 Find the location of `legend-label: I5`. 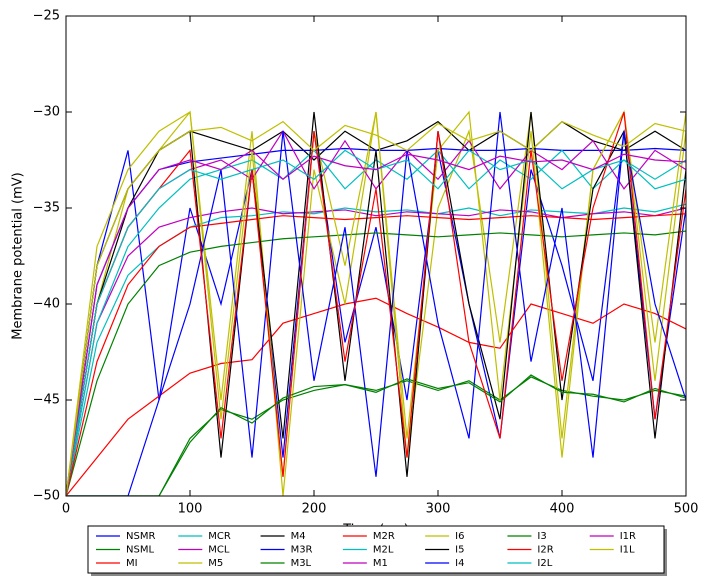

legend-label: I5 is located at coordinates (459, 550).